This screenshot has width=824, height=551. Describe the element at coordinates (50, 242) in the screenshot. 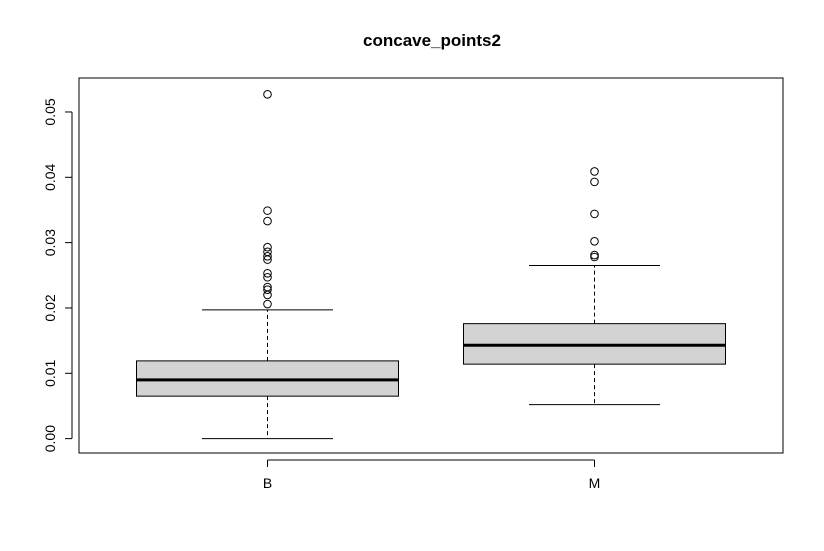

I see `y-tick-label: 0.03` at that location.